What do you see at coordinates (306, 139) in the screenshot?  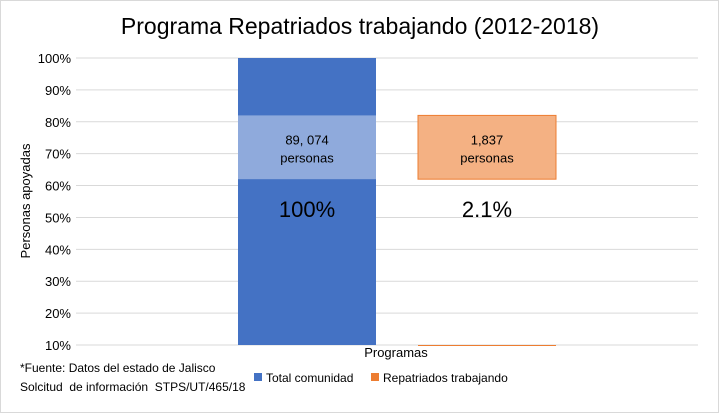 I see `annotation-count-total-comunidad: 89, 074` at bounding box center [306, 139].